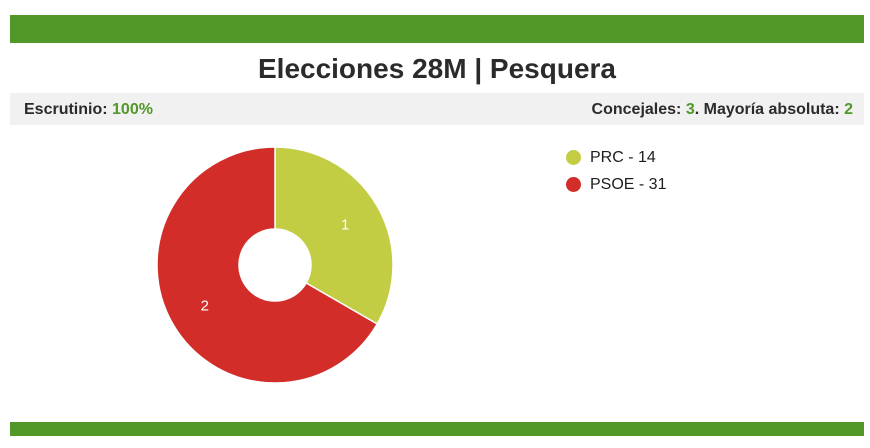 The height and width of the screenshot is (448, 870). I want to click on scrutiny-value: 100%, so click(132, 109).